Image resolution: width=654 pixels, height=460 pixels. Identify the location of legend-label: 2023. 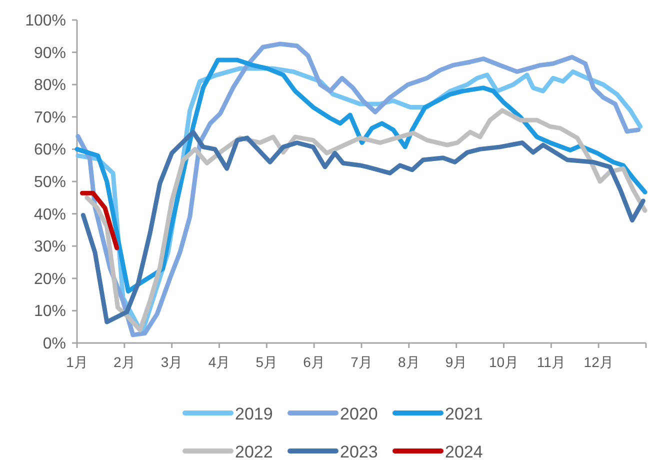
(359, 451).